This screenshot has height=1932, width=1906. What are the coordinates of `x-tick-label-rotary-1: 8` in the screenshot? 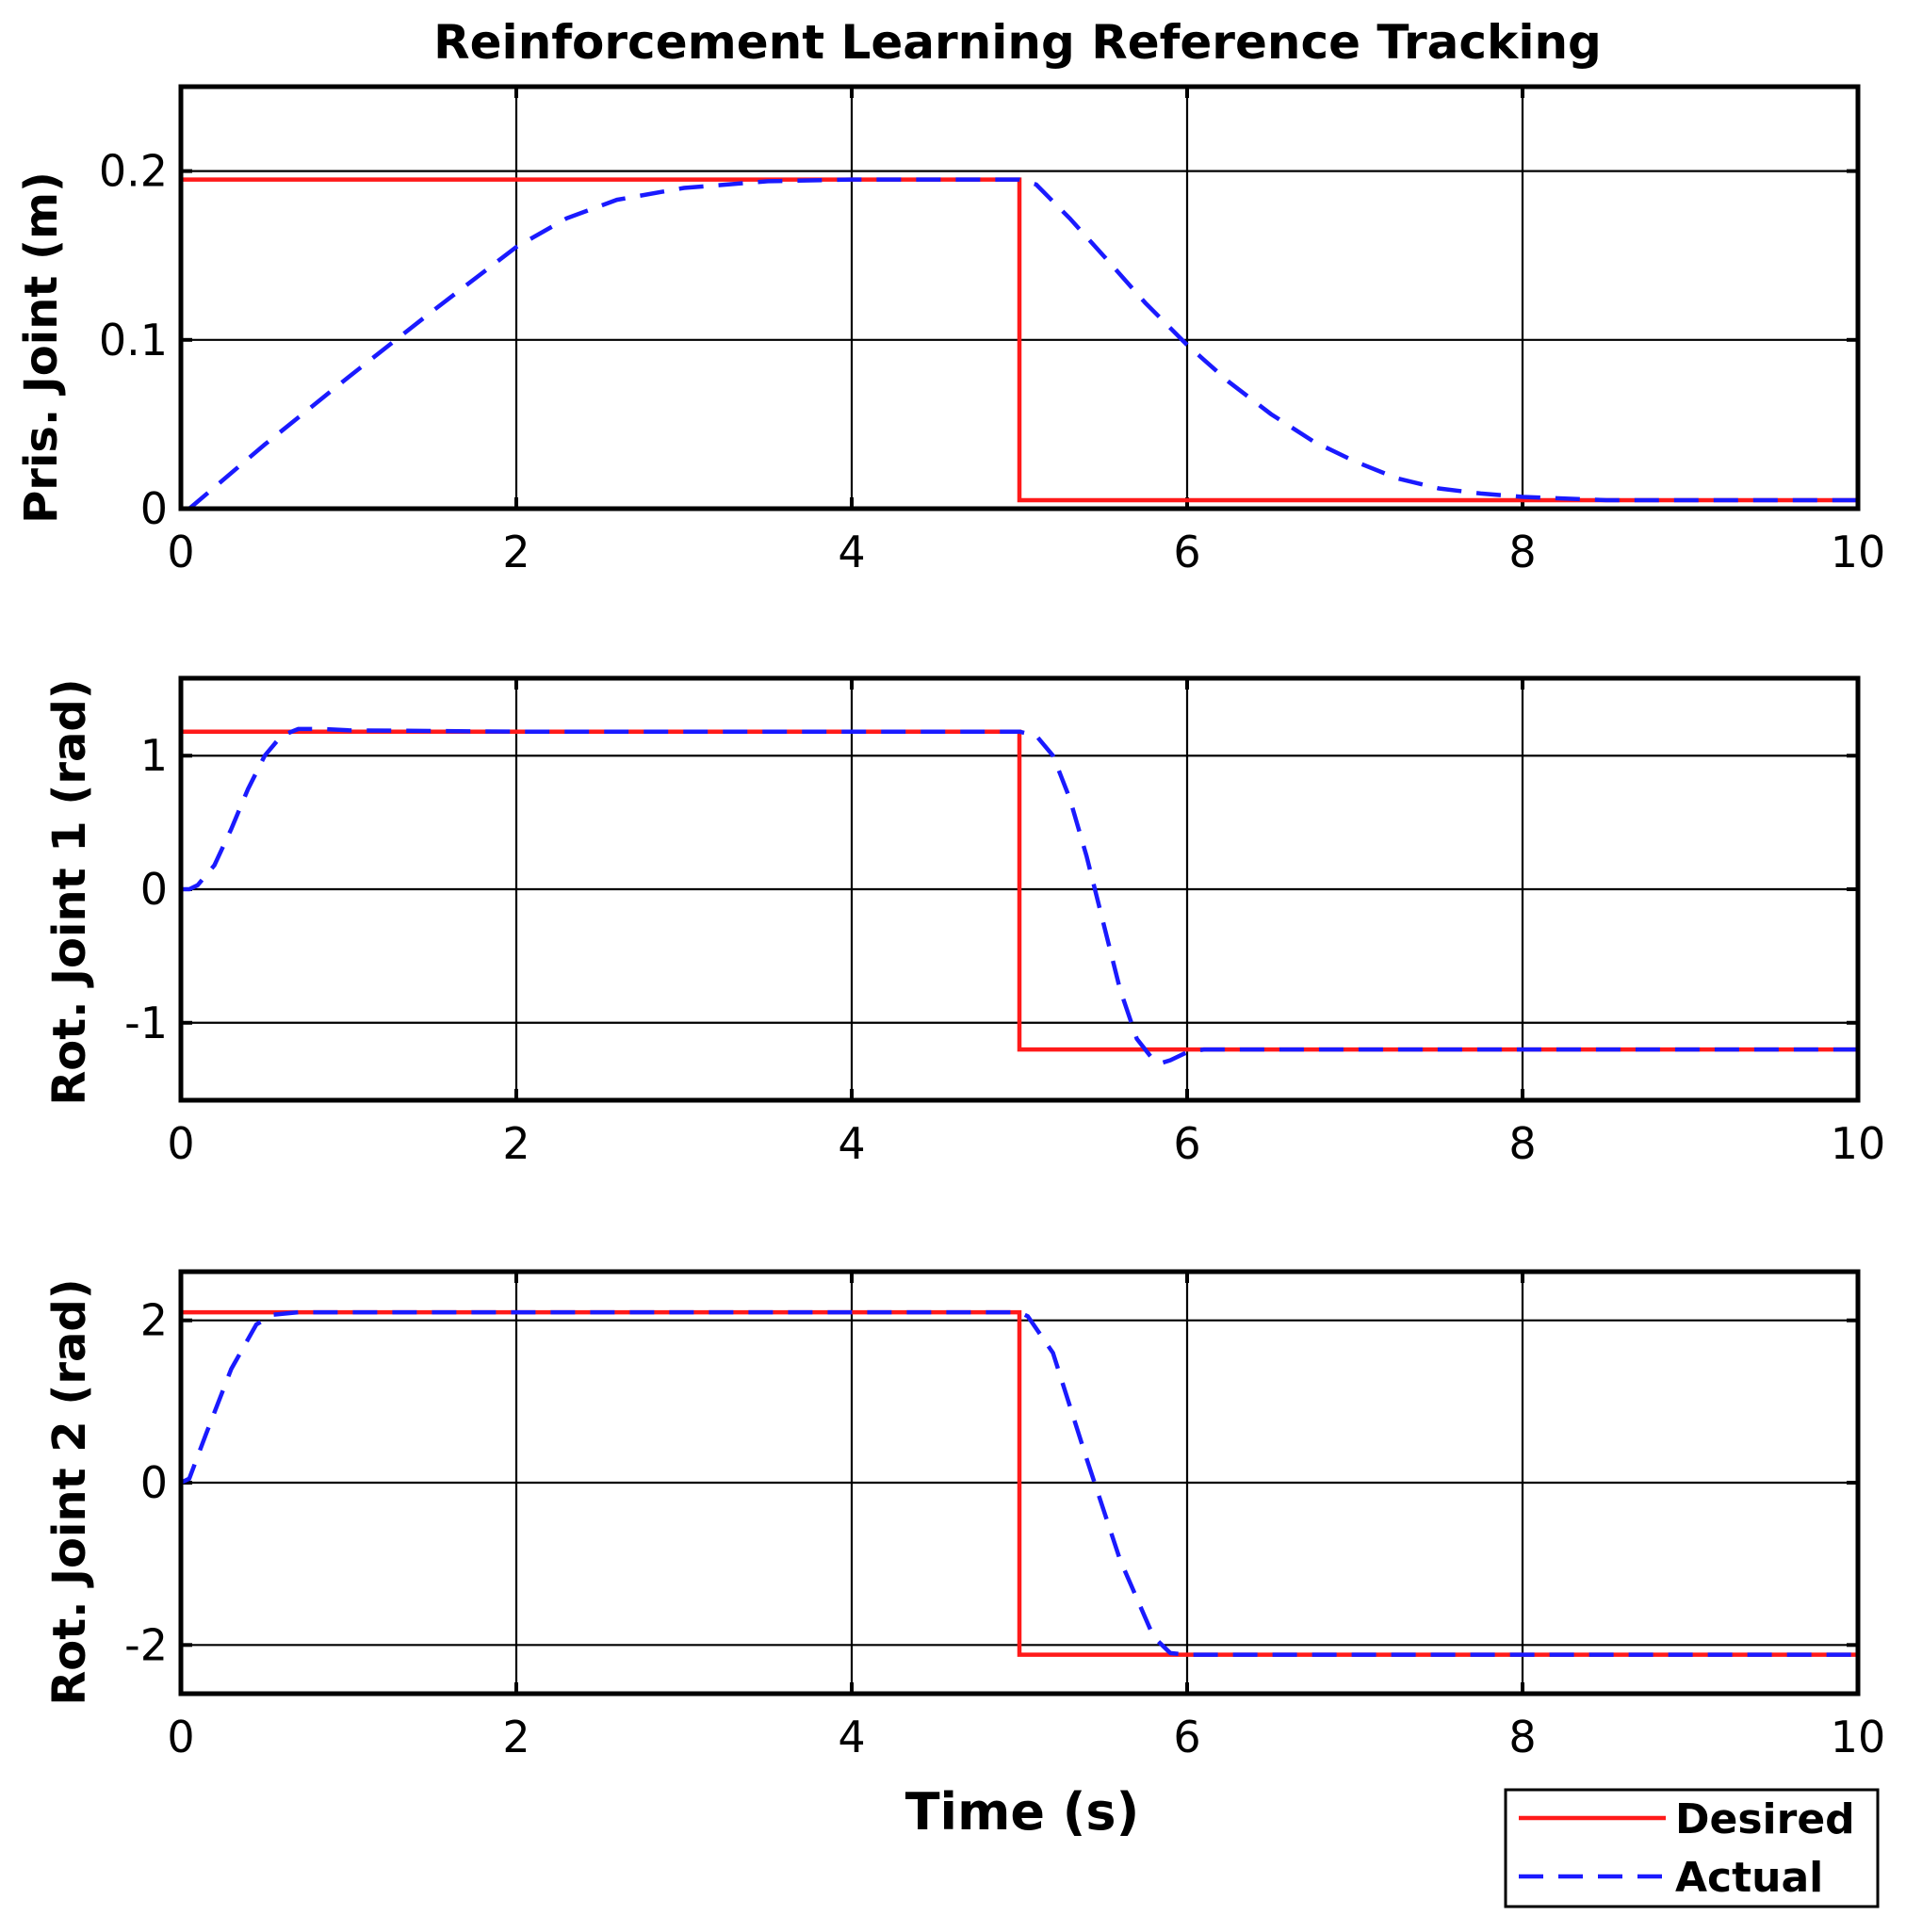 It's located at (1522, 1143).